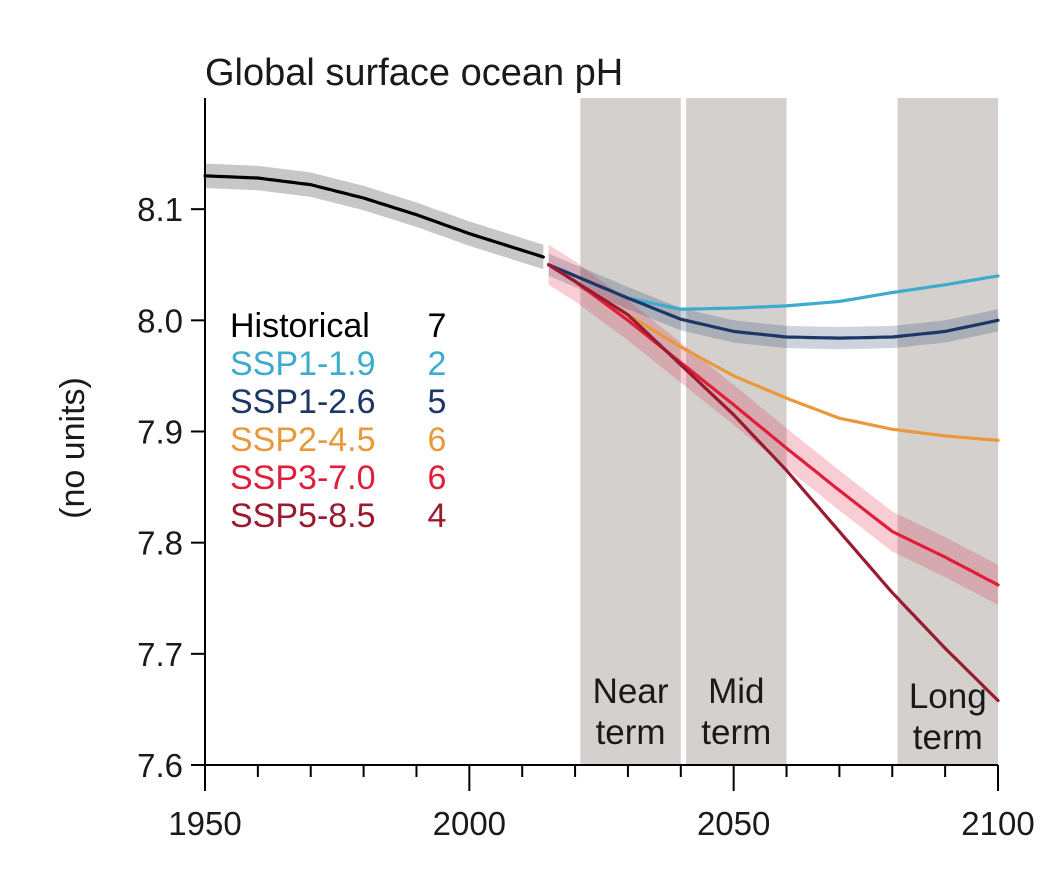  I want to click on period-label-long-term: Long, so click(948, 696).